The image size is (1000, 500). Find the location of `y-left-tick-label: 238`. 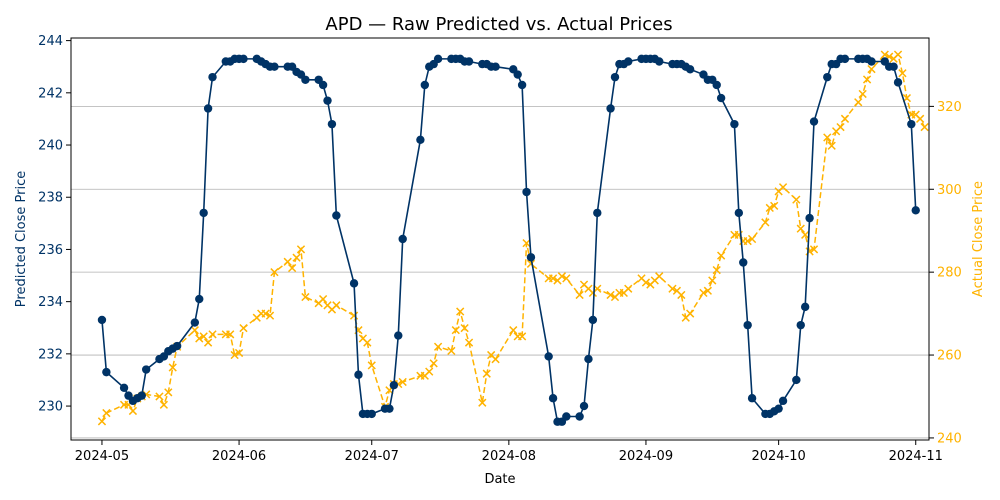

y-left-tick-label: 238 is located at coordinates (50, 198).